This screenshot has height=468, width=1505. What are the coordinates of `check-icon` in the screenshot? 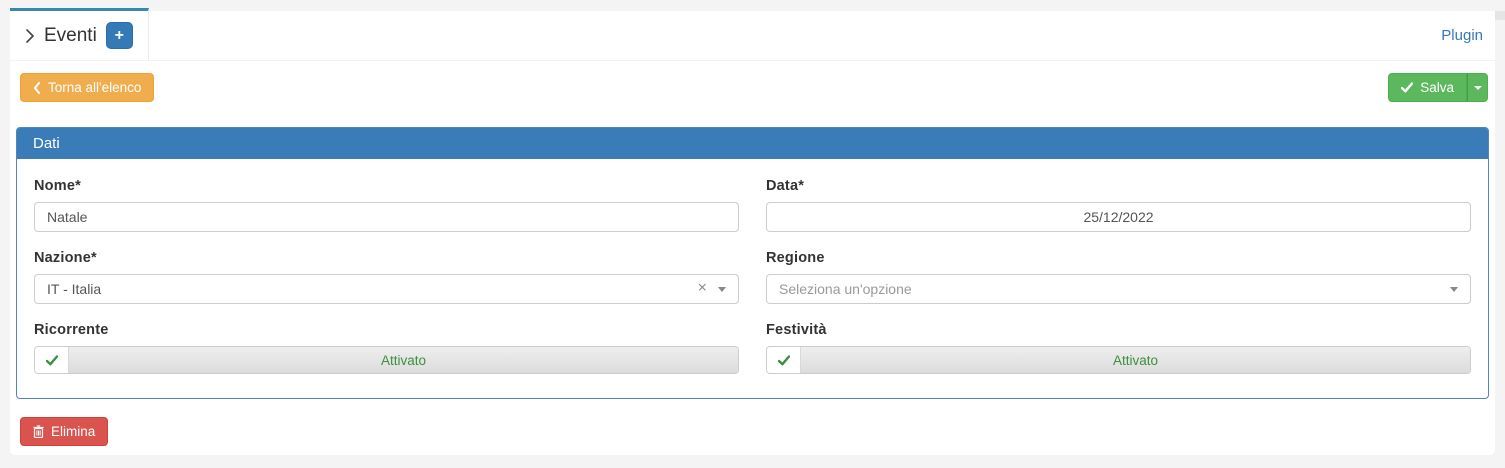 It's located at (1407, 87).